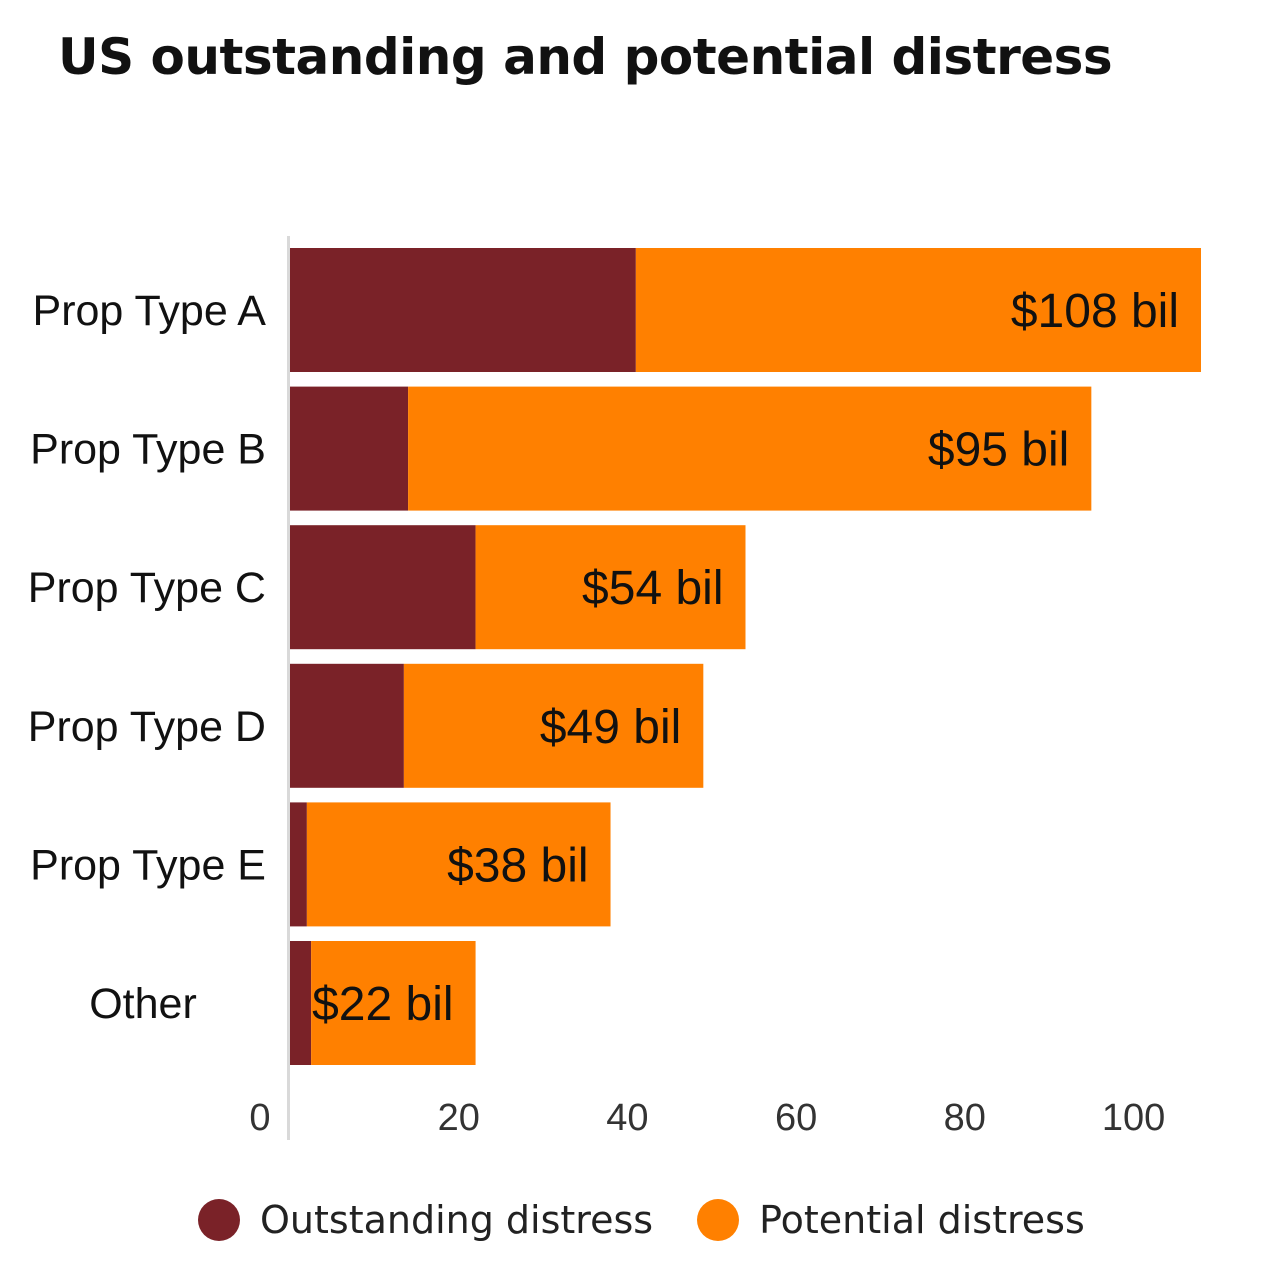 Image resolution: width=1284 pixels, height=1277 pixels. Describe the element at coordinates (627, 1118) in the screenshot. I see `x-tick-label-40: 40` at that location.